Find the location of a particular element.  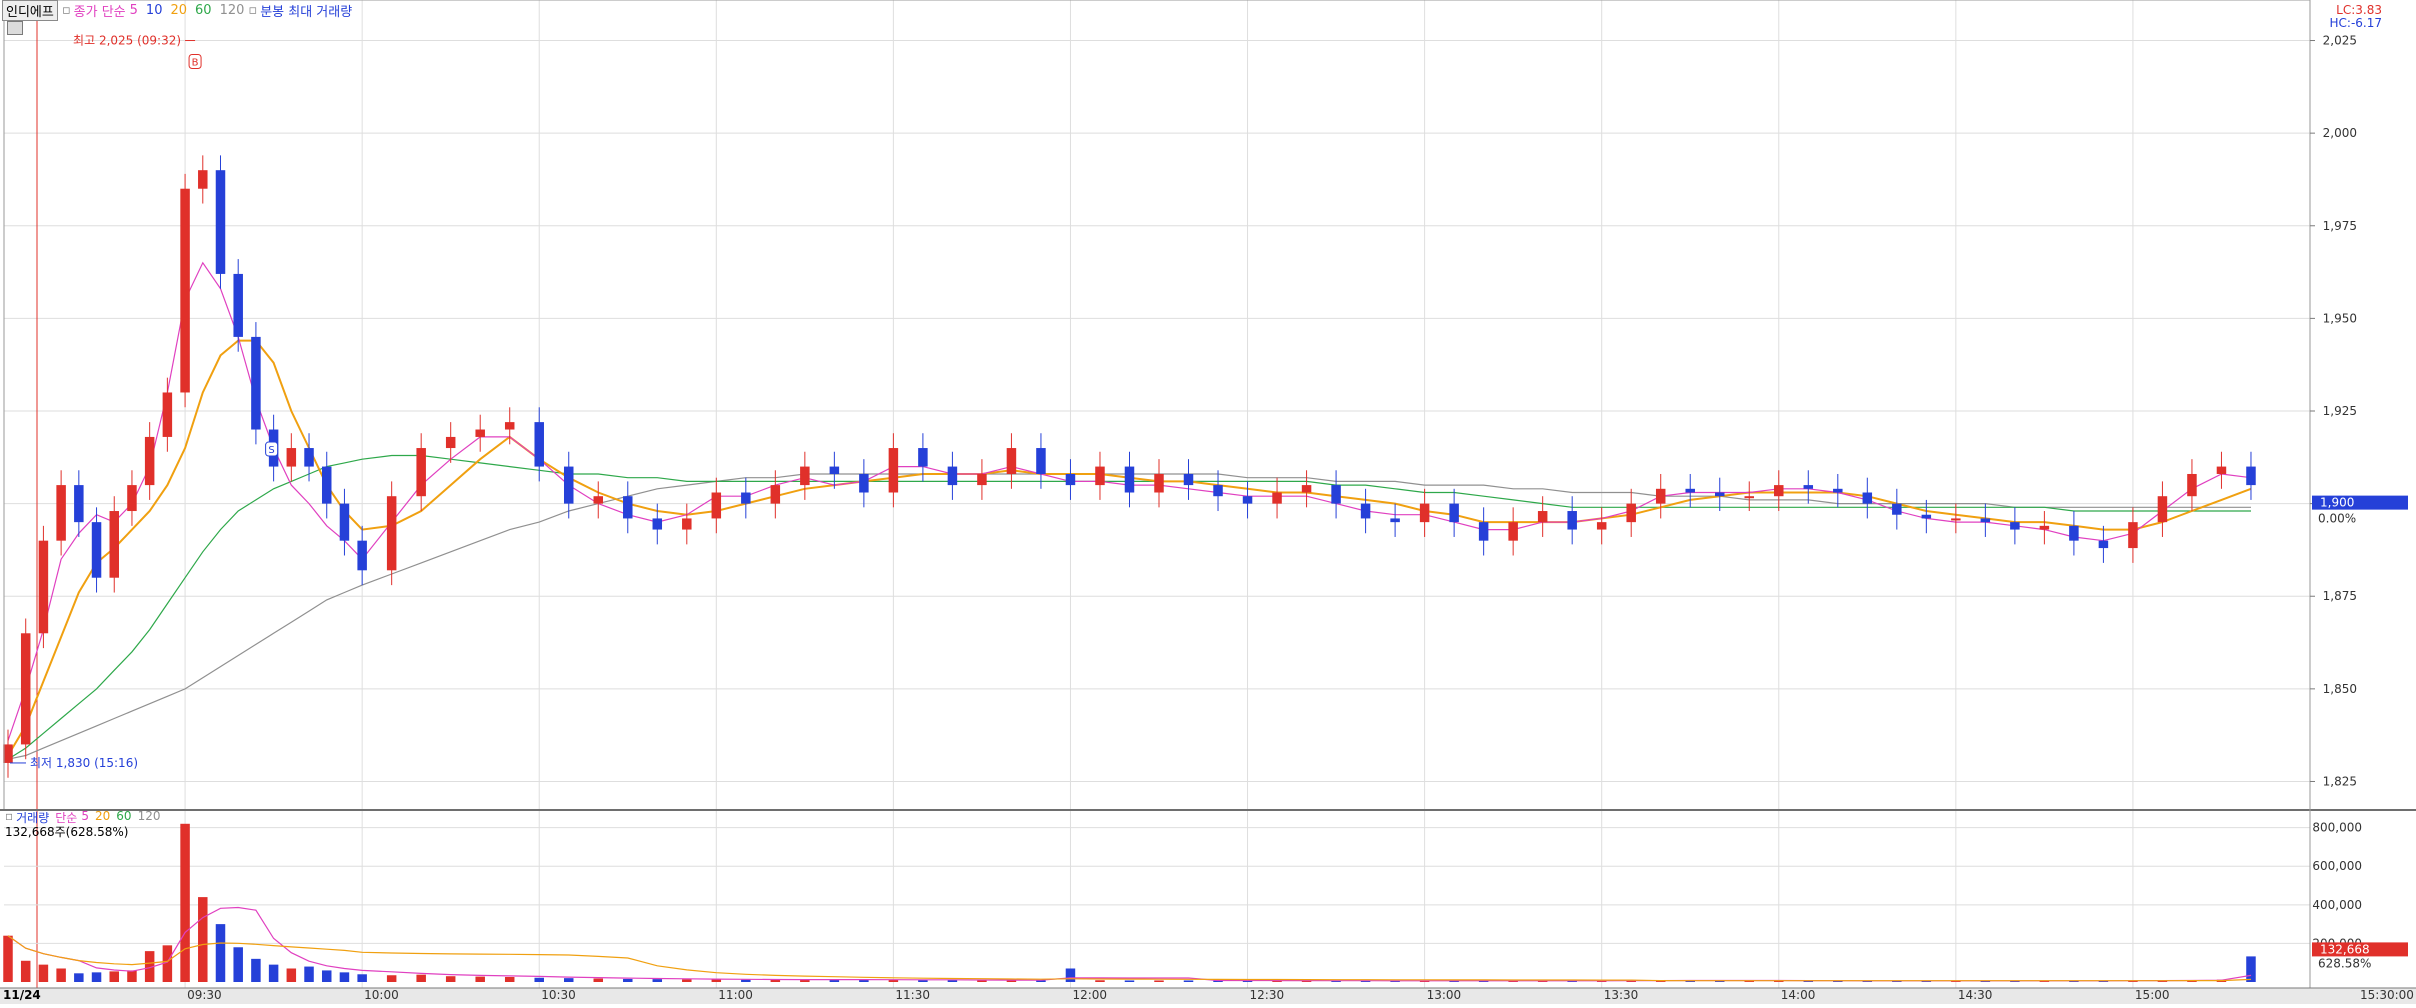

volume-period-20: 20 is located at coordinates (103, 816).